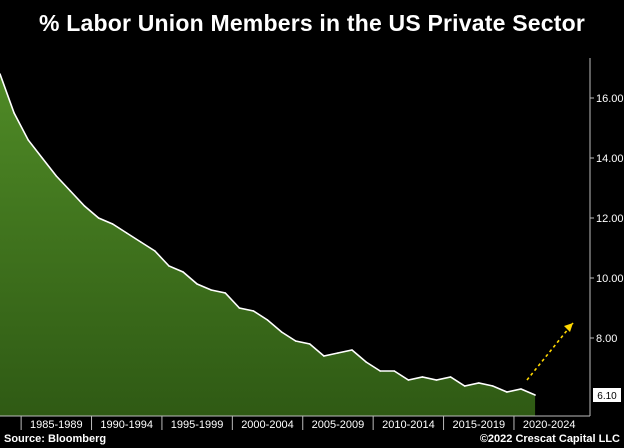  Describe the element at coordinates (610, 159) in the screenshot. I see `y-tick-label: 14.00` at that location.